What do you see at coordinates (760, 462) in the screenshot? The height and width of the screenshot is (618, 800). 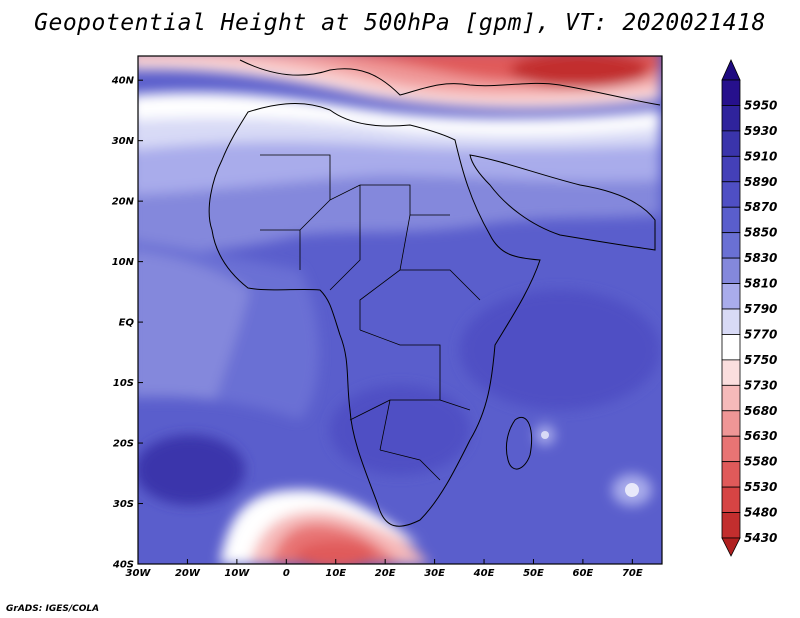 I see `colorbar-level-label: 5580` at bounding box center [760, 462].